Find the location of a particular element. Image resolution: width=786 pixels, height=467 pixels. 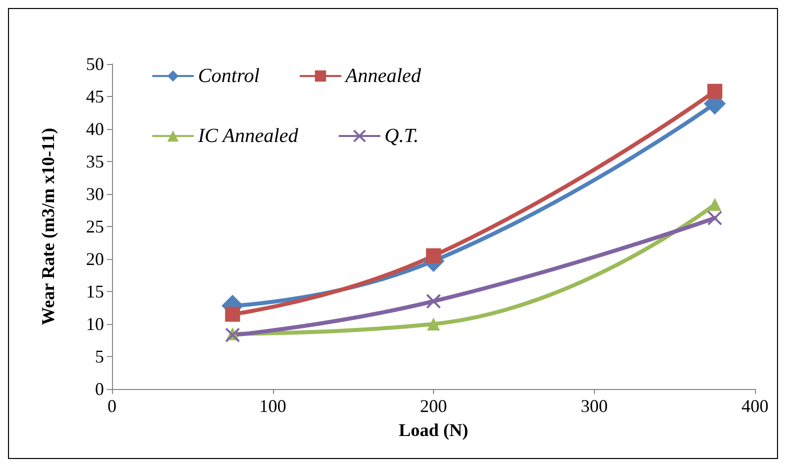

x-tick-label: 400 is located at coordinates (755, 406).